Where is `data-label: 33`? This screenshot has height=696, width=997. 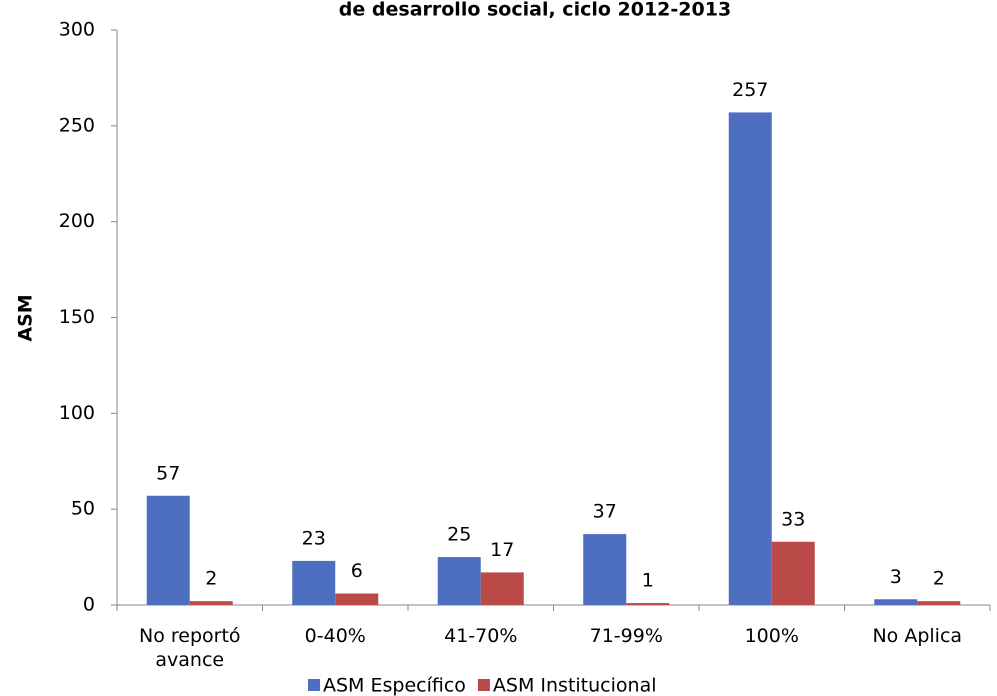
data-label: 33 is located at coordinates (793, 519).